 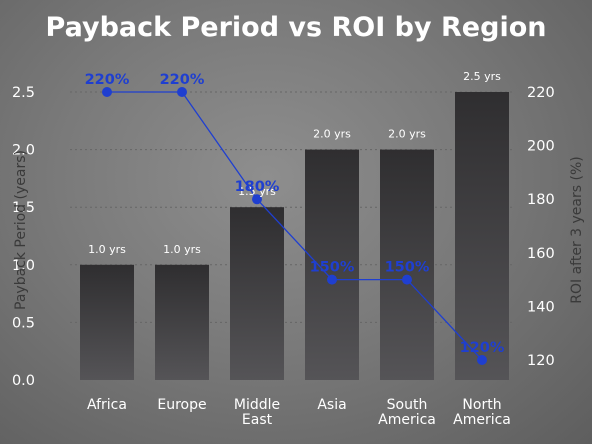 I want to click on y-left-tick-label: 1.5, so click(x=23, y=208).